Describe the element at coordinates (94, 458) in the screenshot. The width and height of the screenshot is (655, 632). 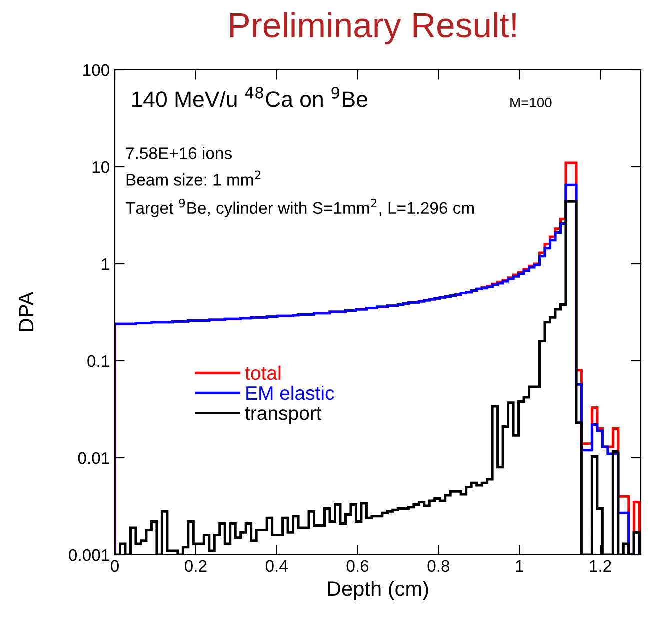
I see `y-tick-label: 0.01` at that location.